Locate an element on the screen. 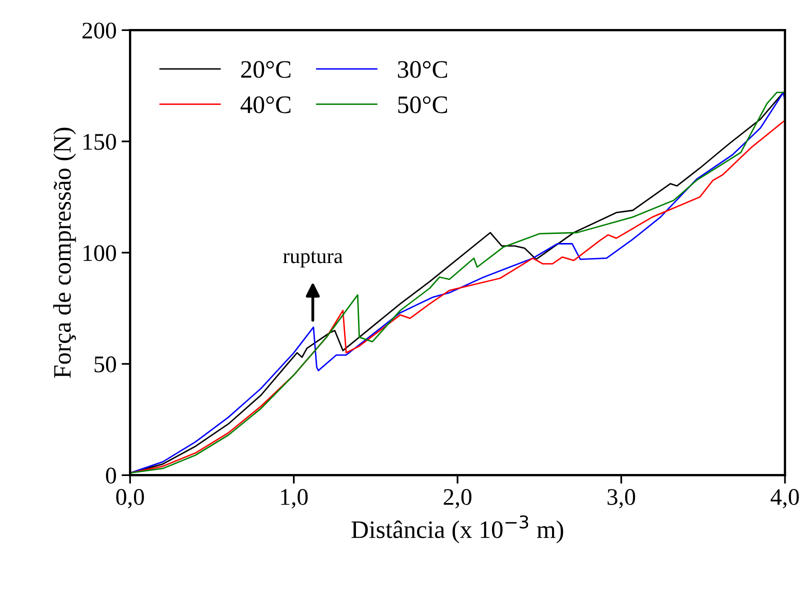  y-tick-label: 100 is located at coordinates (100, 253).